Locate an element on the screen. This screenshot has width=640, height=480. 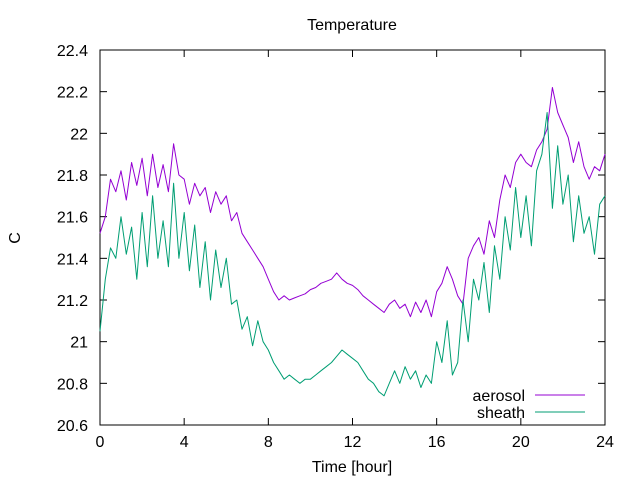
y-tick-label: 20.8 is located at coordinates (72, 384).